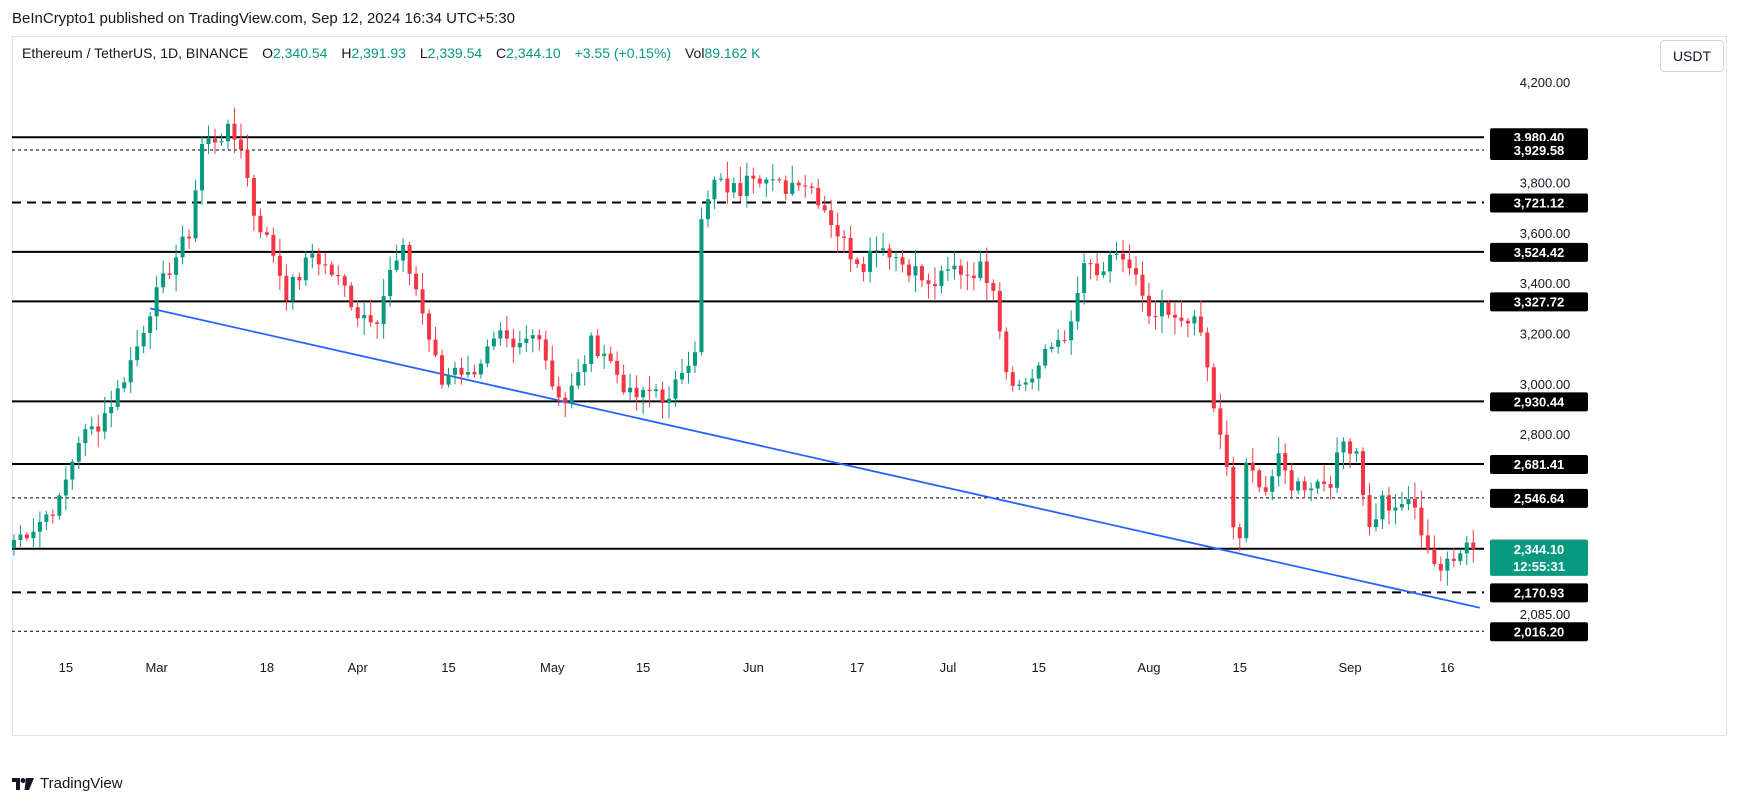 The height and width of the screenshot is (806, 1754). What do you see at coordinates (552, 667) in the screenshot?
I see `x-tick-label: May` at bounding box center [552, 667].